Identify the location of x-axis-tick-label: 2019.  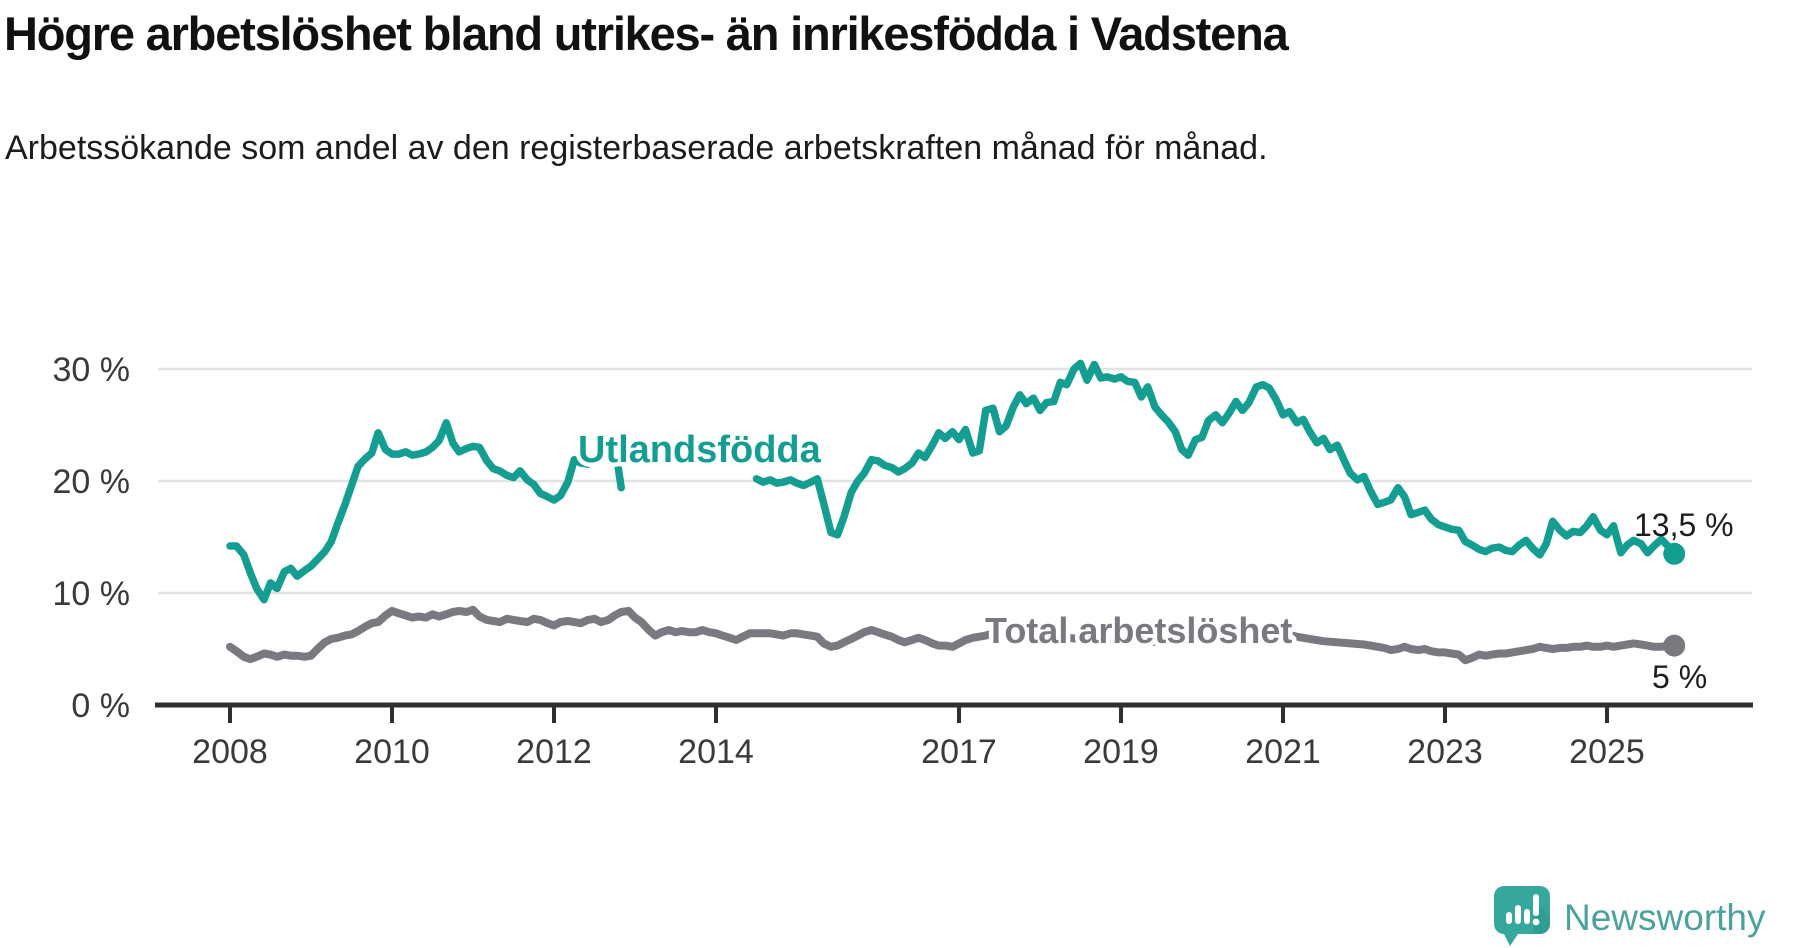
(1121, 752).